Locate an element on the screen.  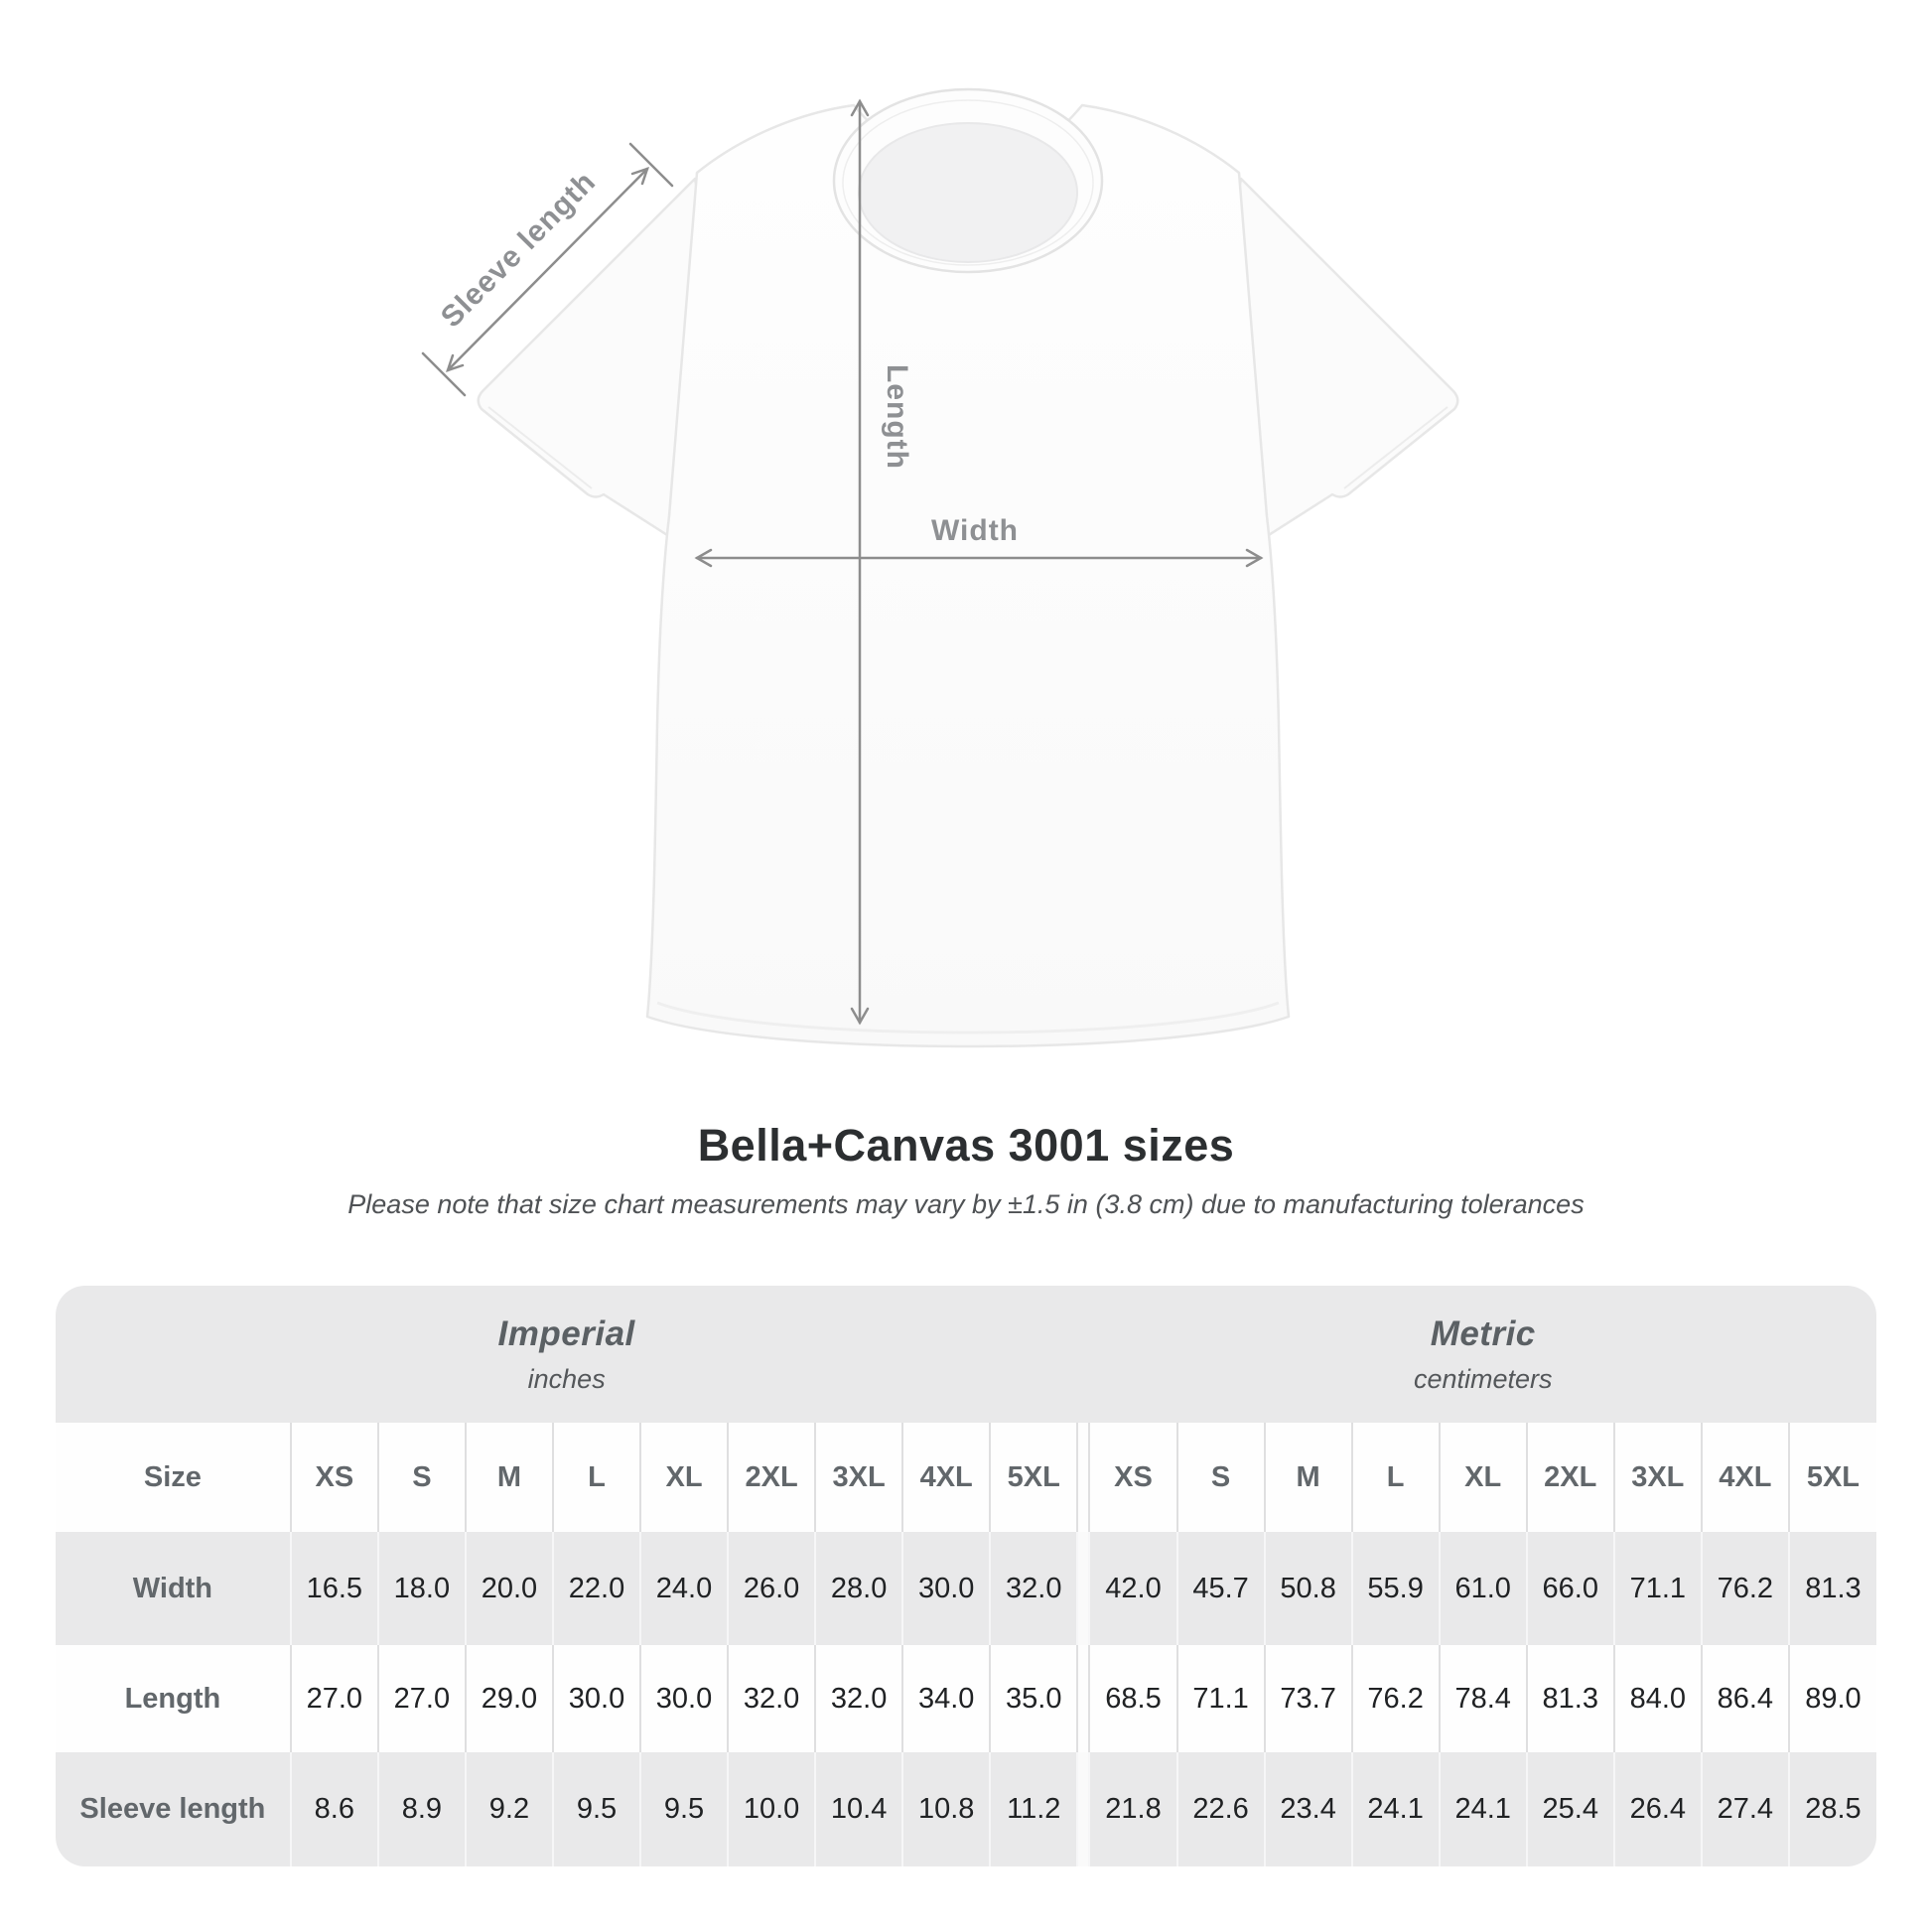
size-header-cell: Size is located at coordinates (173, 1478).